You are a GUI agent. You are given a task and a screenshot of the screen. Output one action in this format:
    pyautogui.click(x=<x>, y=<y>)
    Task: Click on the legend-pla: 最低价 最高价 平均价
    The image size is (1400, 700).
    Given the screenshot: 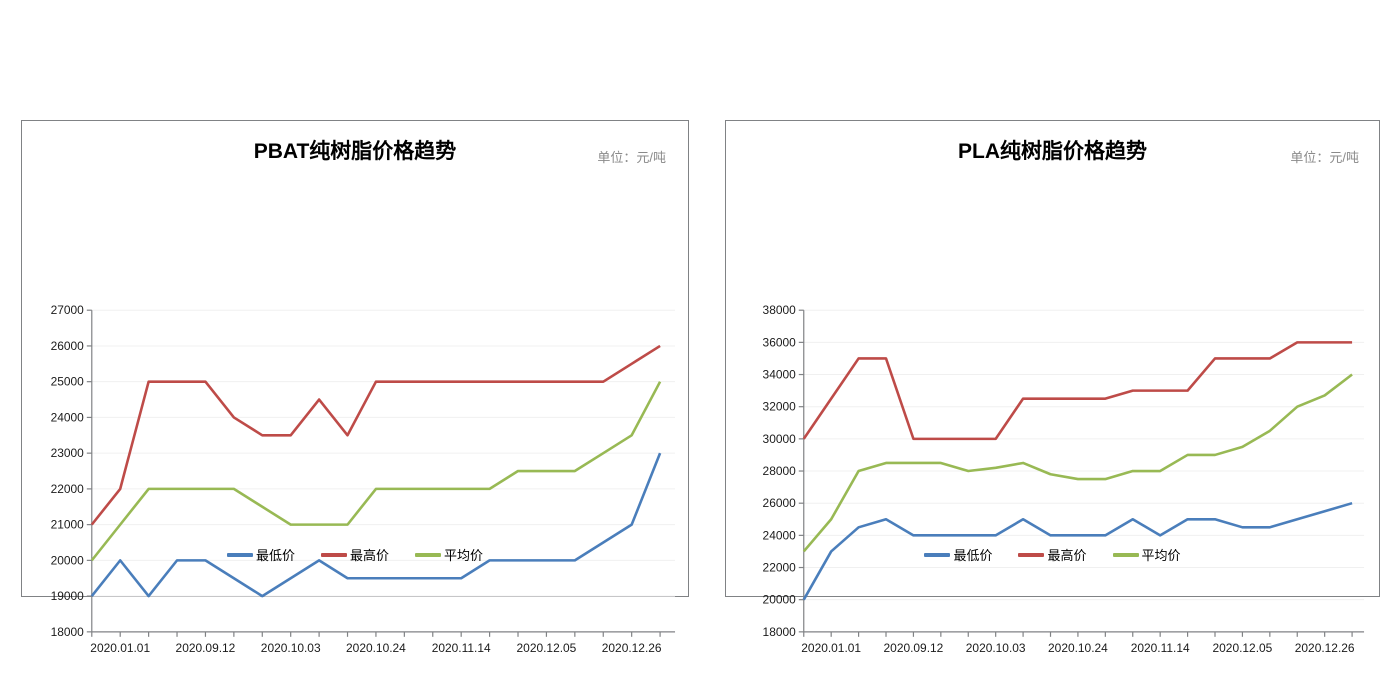 What is the action you would take?
    pyautogui.click(x=1052, y=554)
    